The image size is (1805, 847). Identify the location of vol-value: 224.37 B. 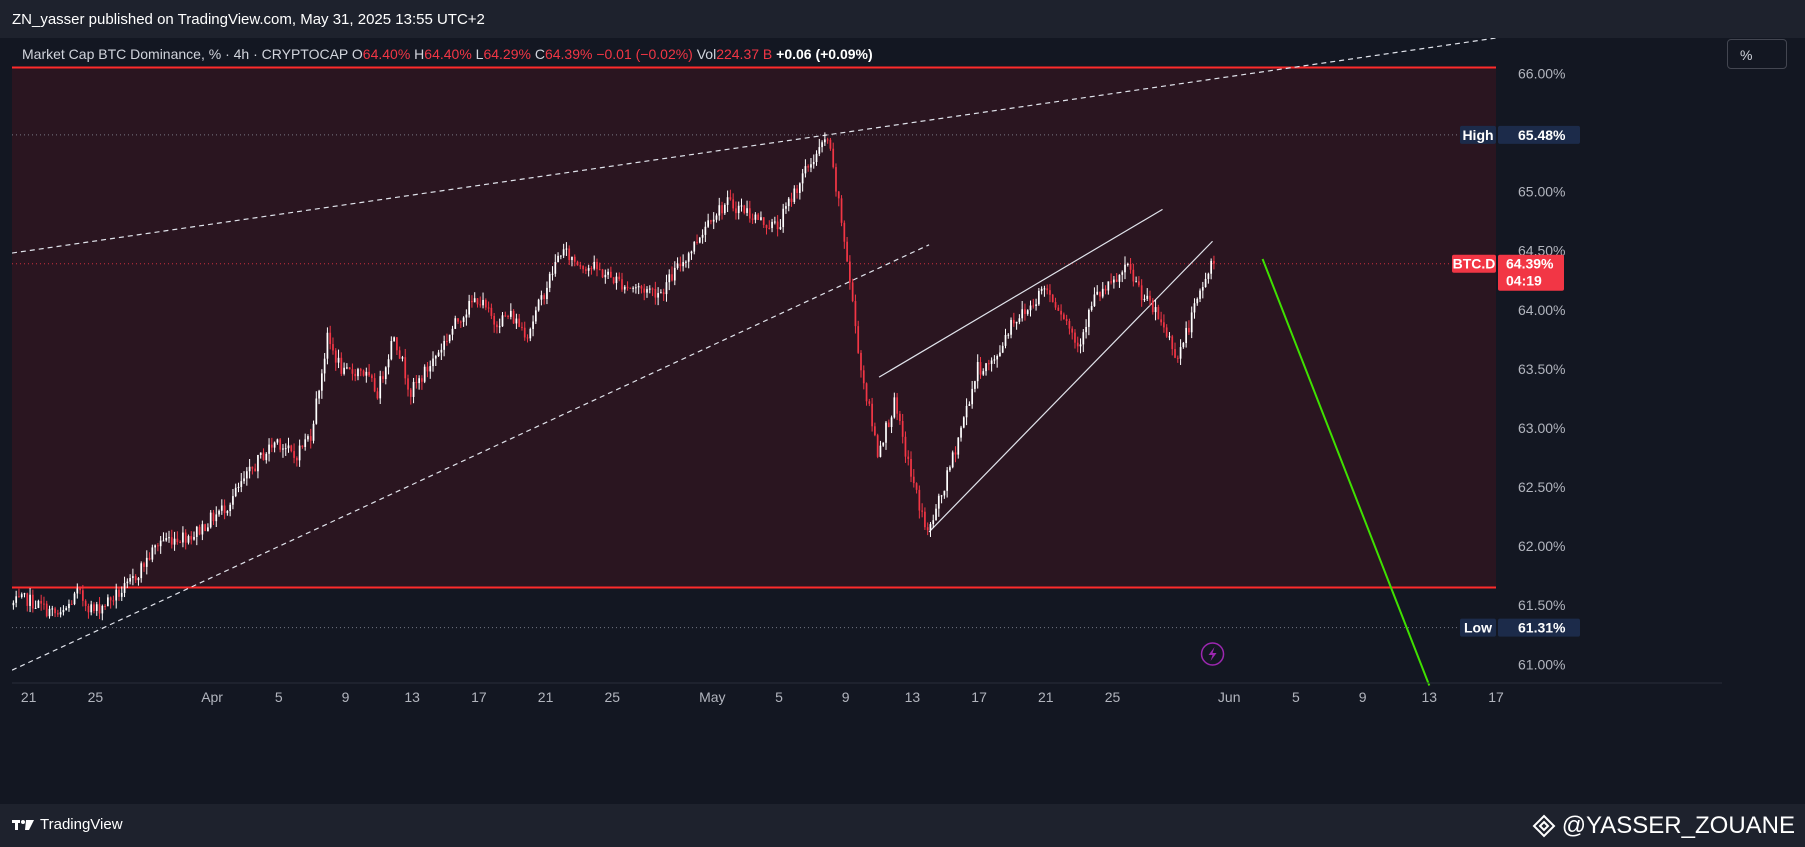
(744, 54).